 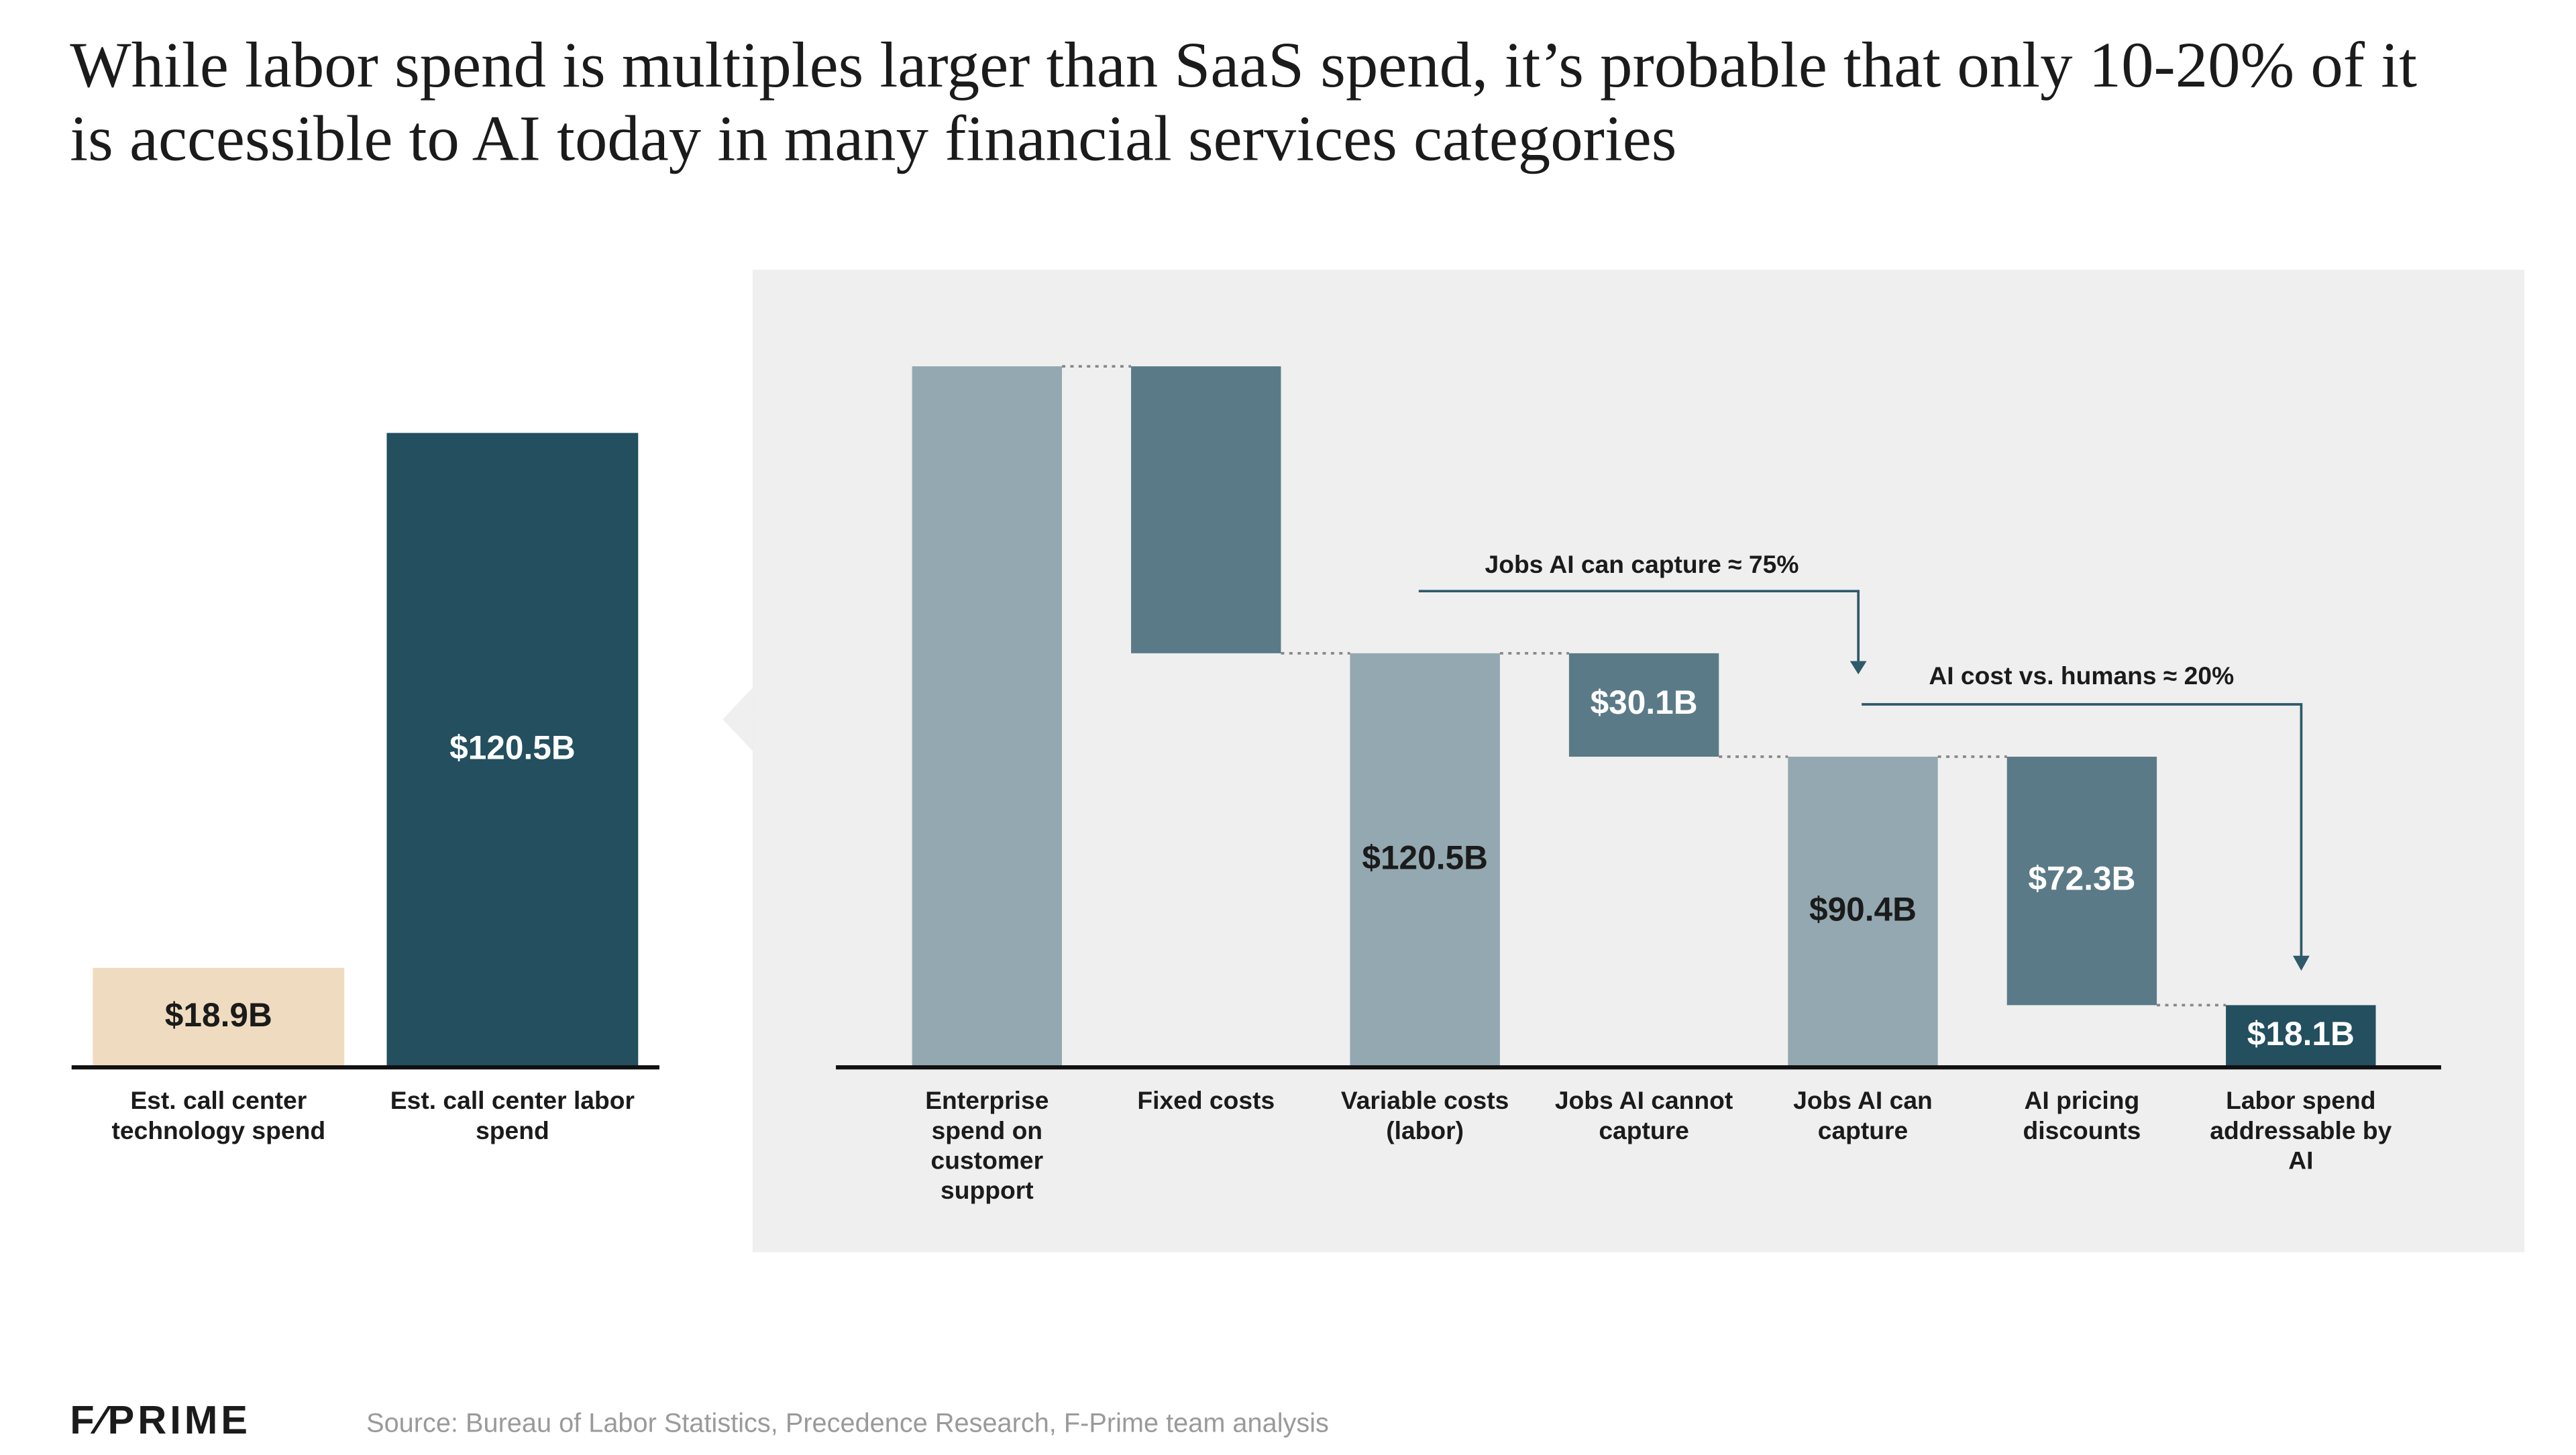 I want to click on x-tick-label: Jobs AI cannot capture, so click(x=1643, y=1116).